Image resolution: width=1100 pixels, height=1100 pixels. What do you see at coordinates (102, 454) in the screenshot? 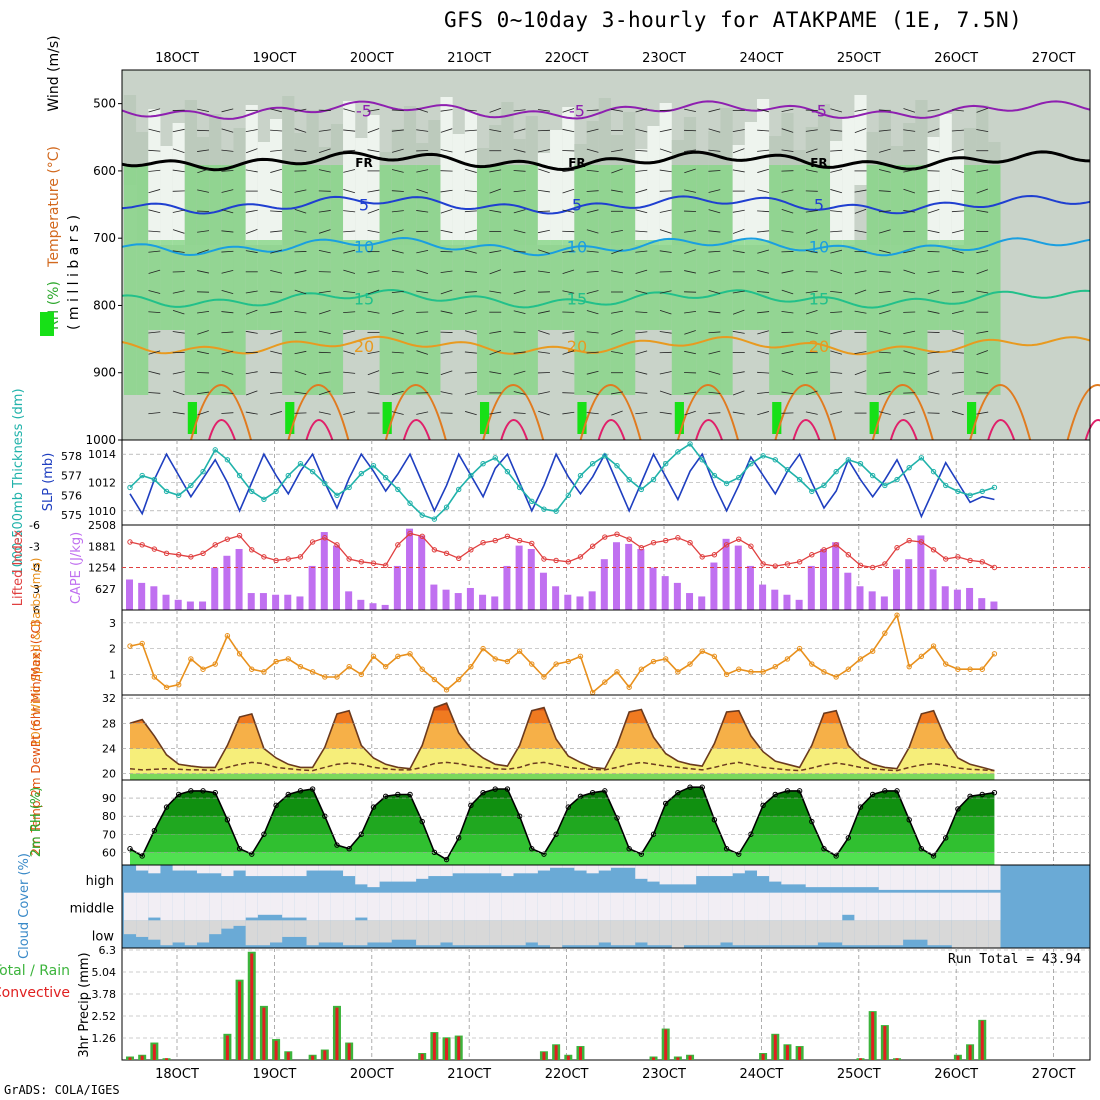
I see `slp-tick-label: 1014` at bounding box center [102, 454].